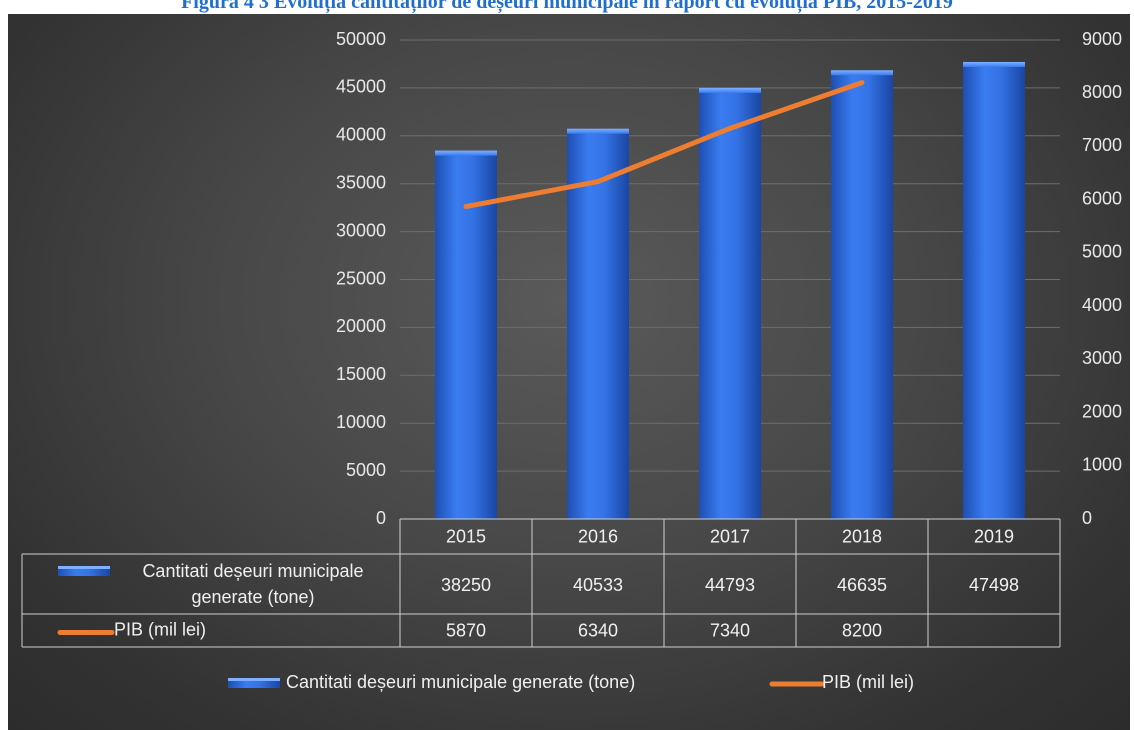 This screenshot has width=1134, height=730. Describe the element at coordinates (361, 135) in the screenshot. I see `left-tick-label: 40000` at that location.